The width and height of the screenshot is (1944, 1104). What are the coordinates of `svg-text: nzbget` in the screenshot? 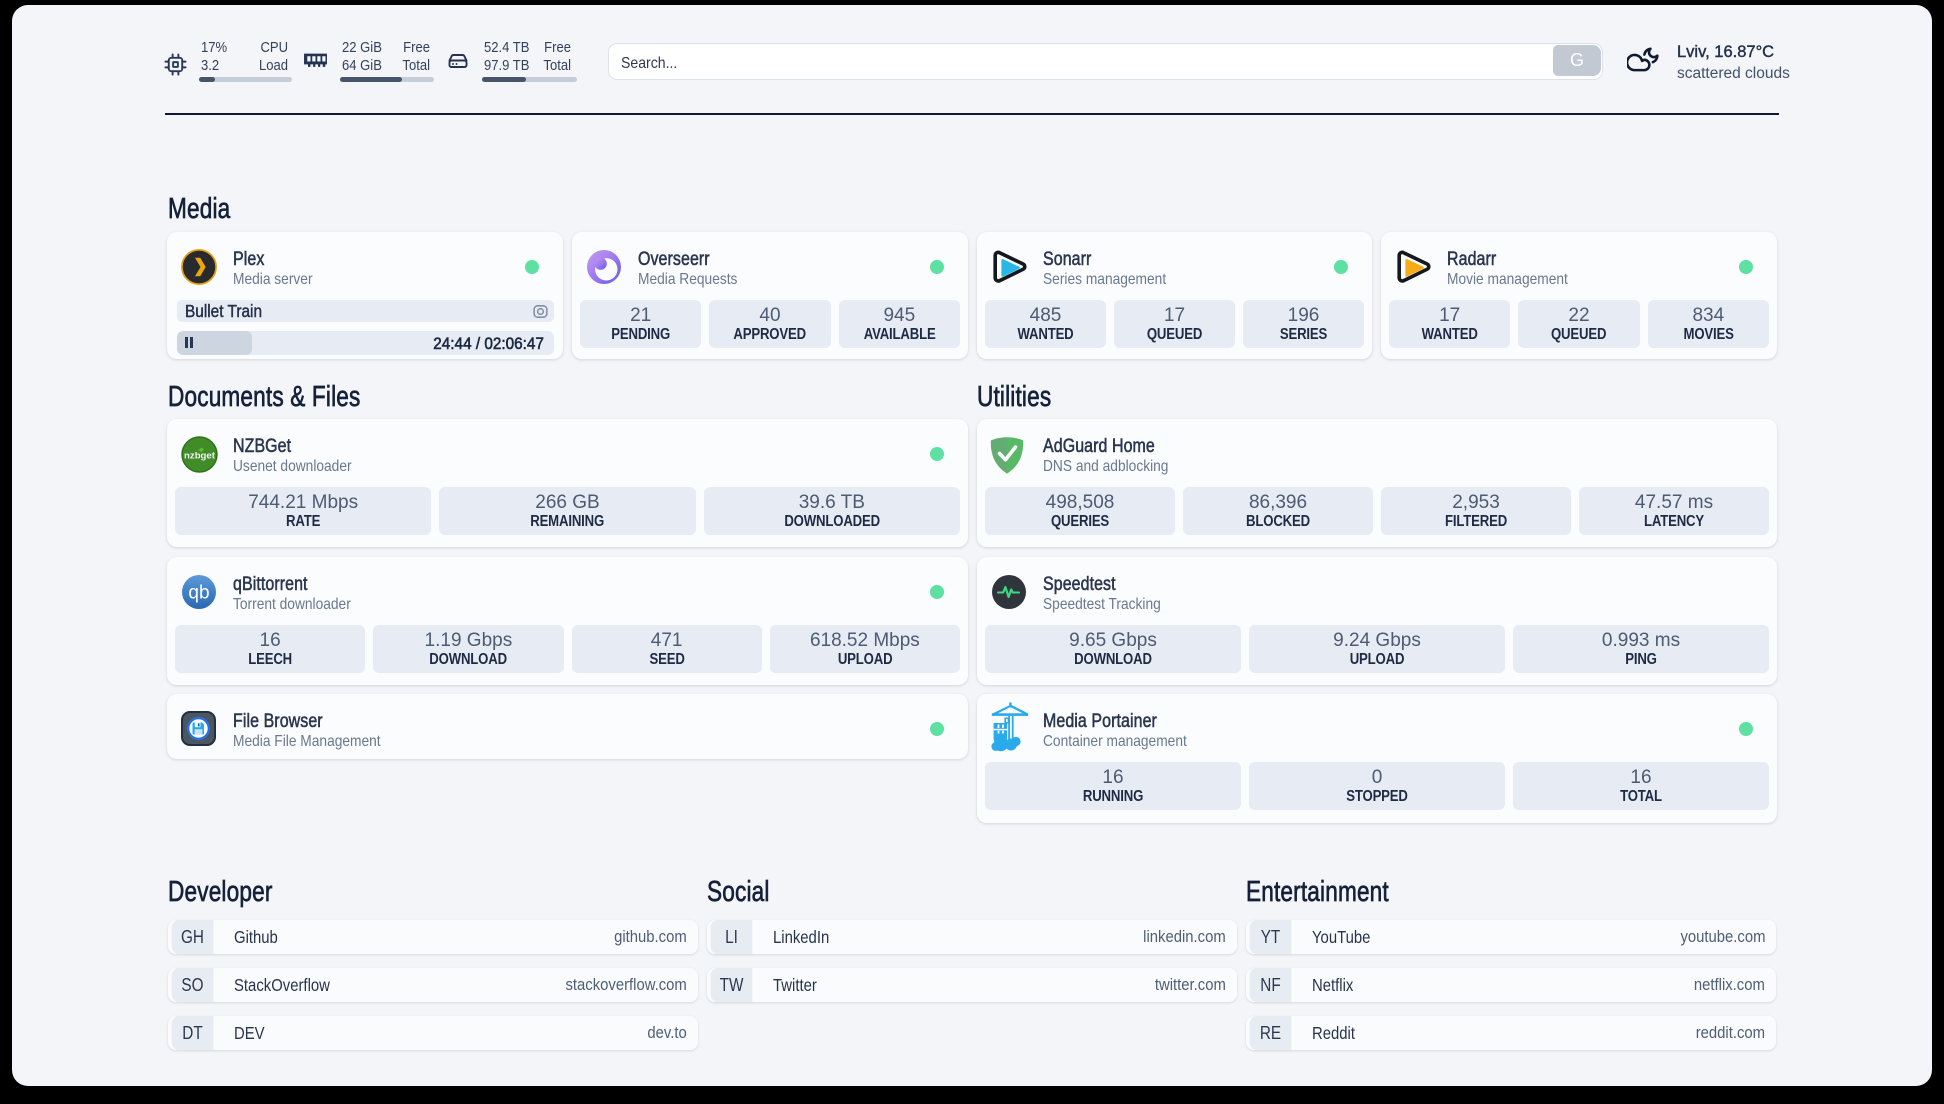 It's located at (200, 456).